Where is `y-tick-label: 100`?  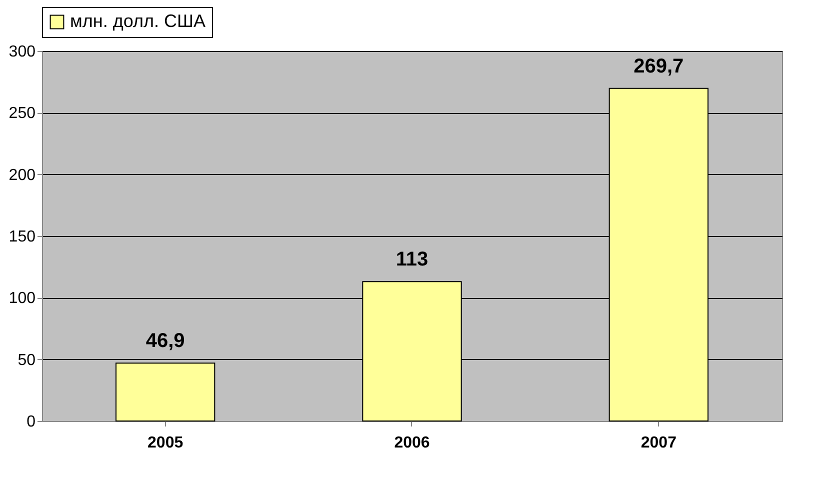 y-tick-label: 100 is located at coordinates (22, 299).